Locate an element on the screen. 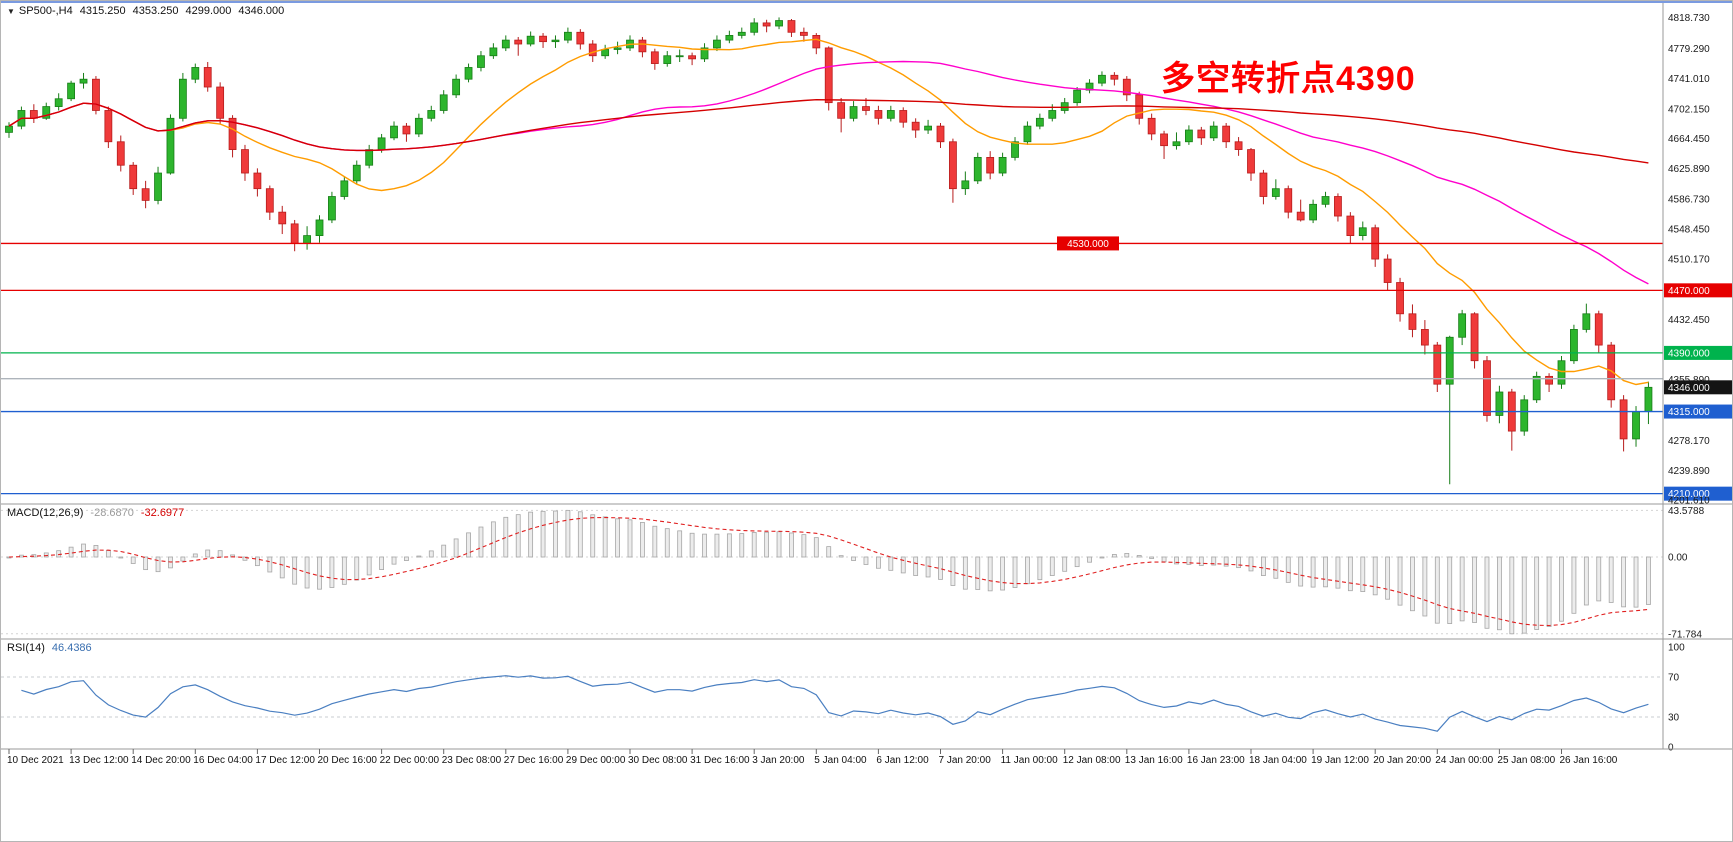 Image resolution: width=1733 pixels, height=842 pixels. rsi-pane is located at coordinates (832, 703).